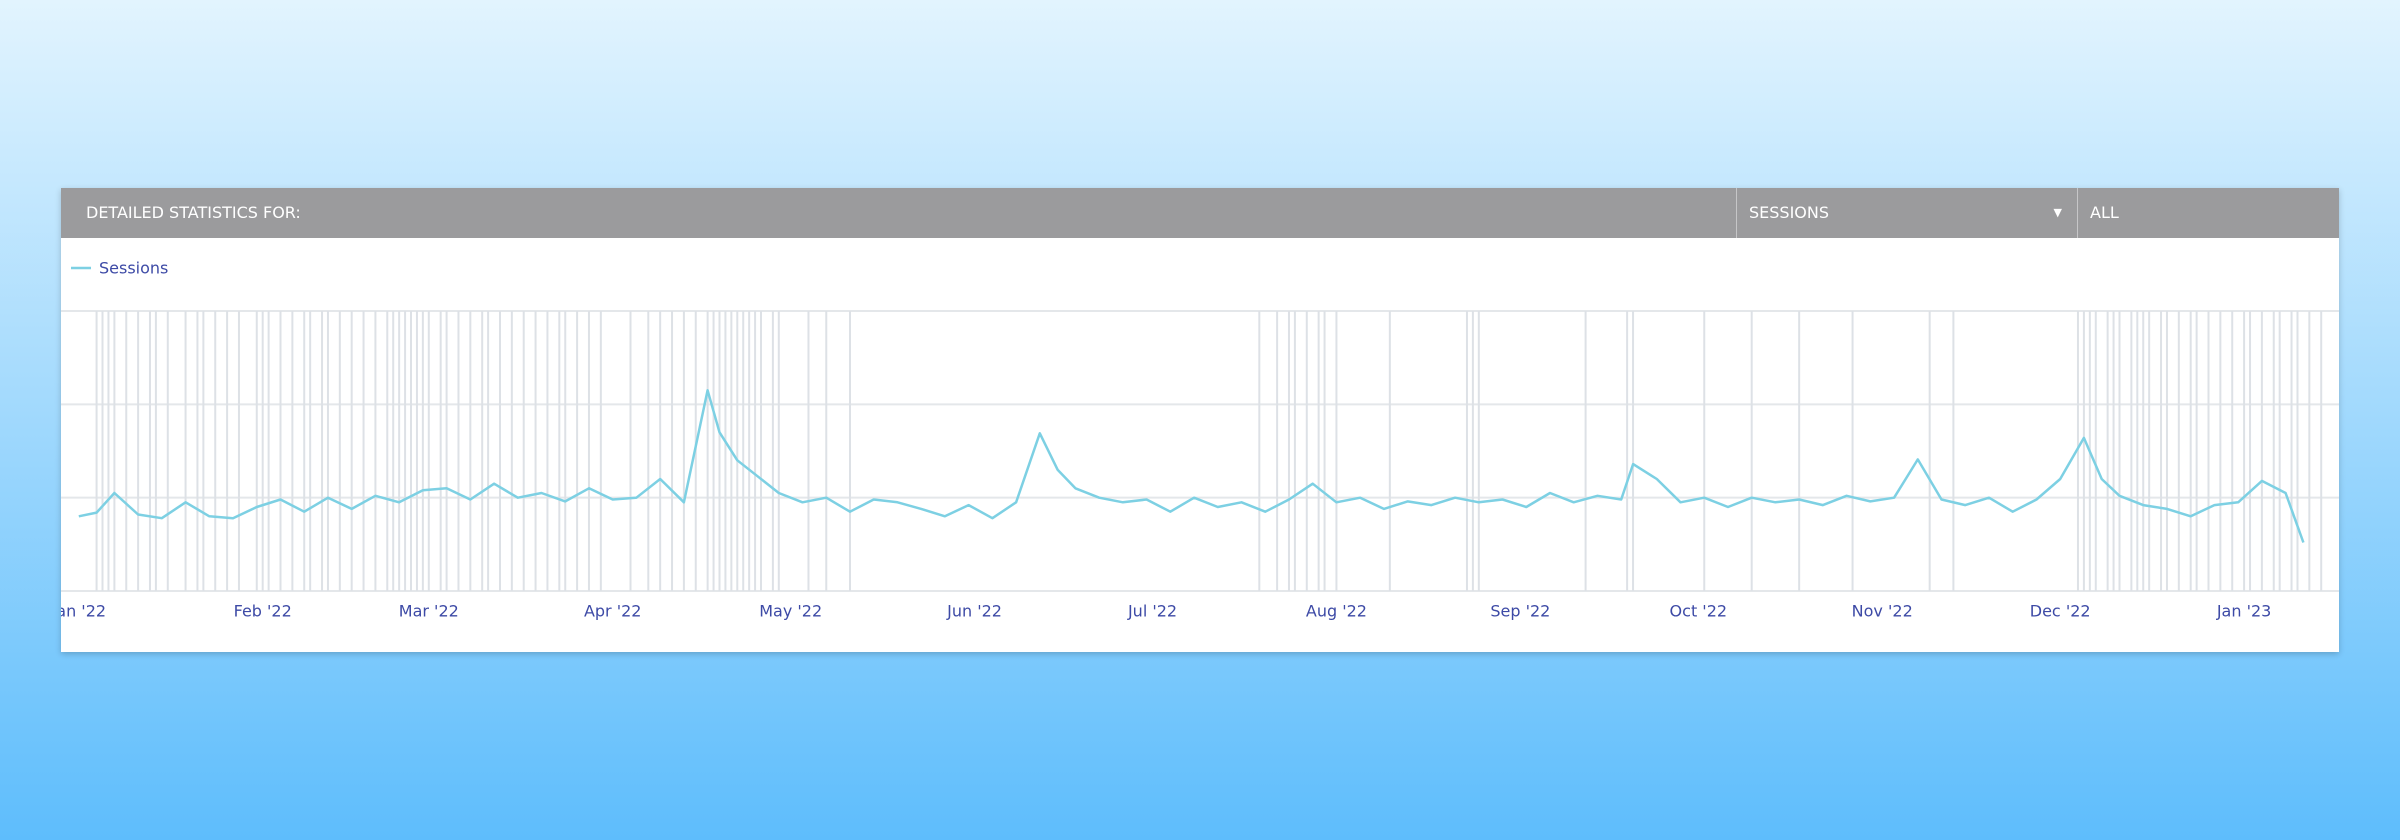 The image size is (2400, 840). What do you see at coordinates (790, 611) in the screenshot?
I see `x-tick-label: May '22` at bounding box center [790, 611].